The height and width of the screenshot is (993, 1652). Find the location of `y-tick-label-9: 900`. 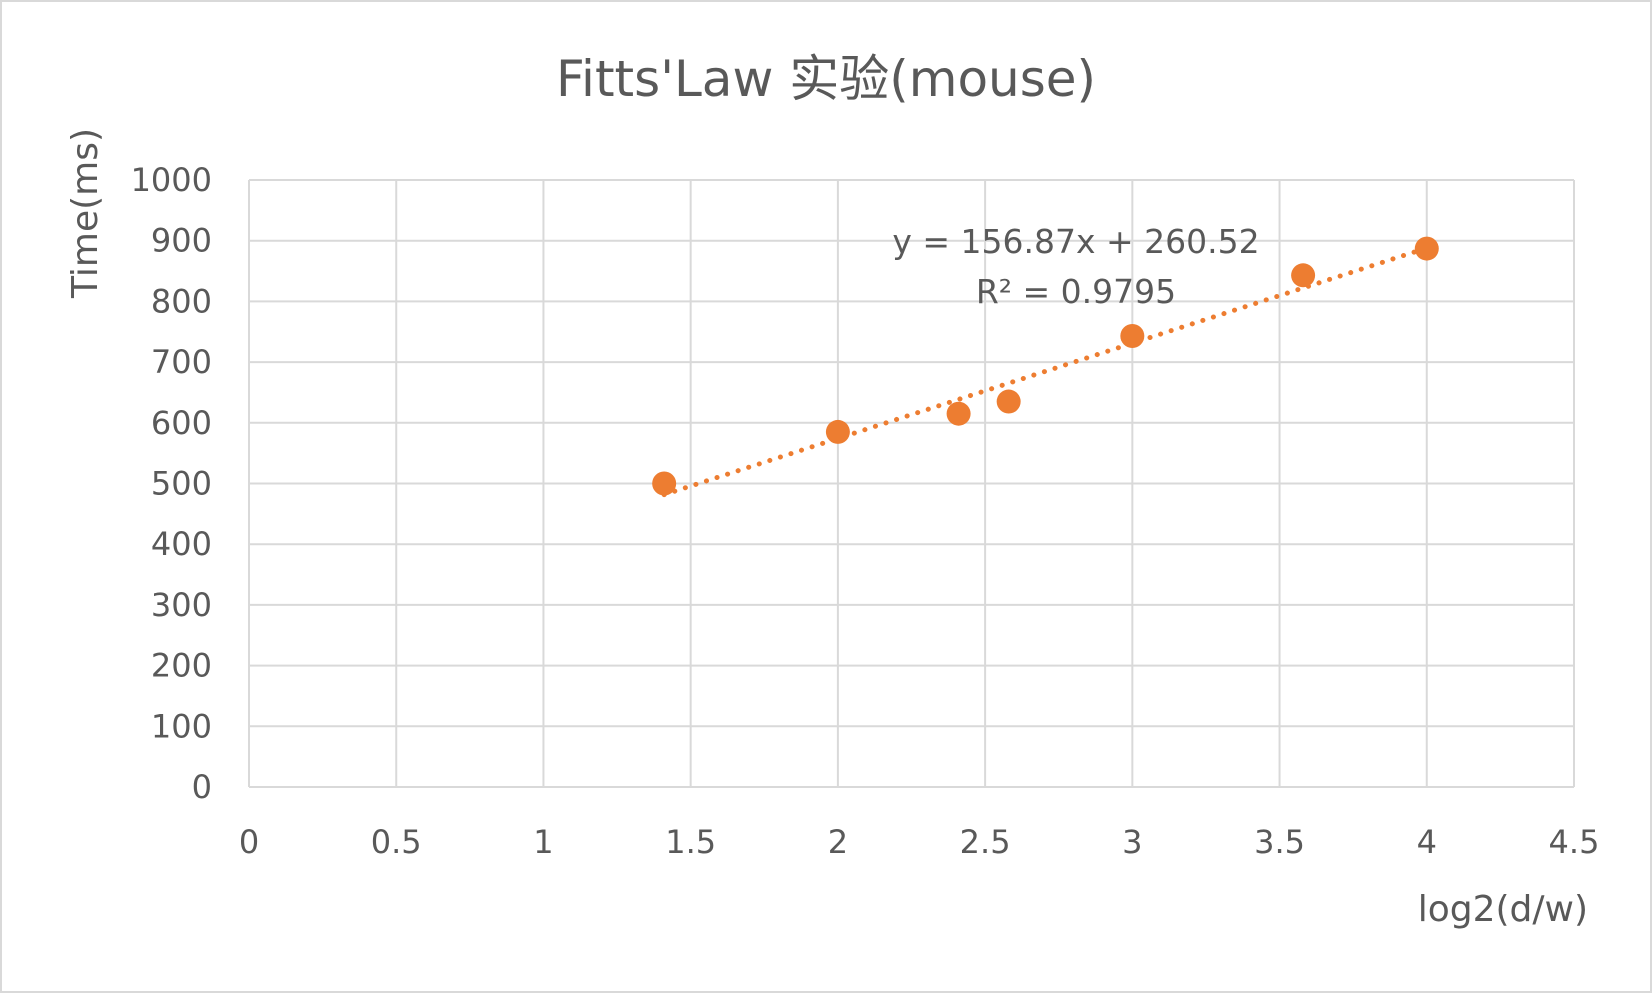

y-tick-label-9: 900 is located at coordinates (181, 241).